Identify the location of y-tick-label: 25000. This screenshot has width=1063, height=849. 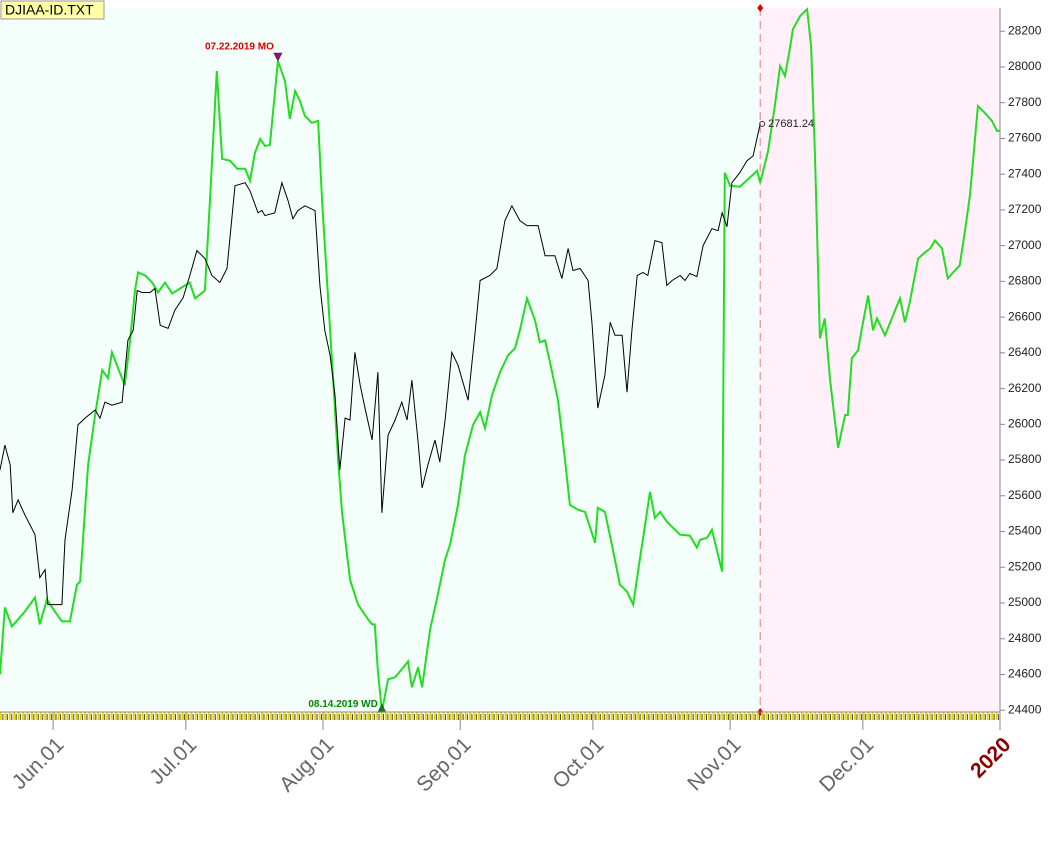
(1025, 602).